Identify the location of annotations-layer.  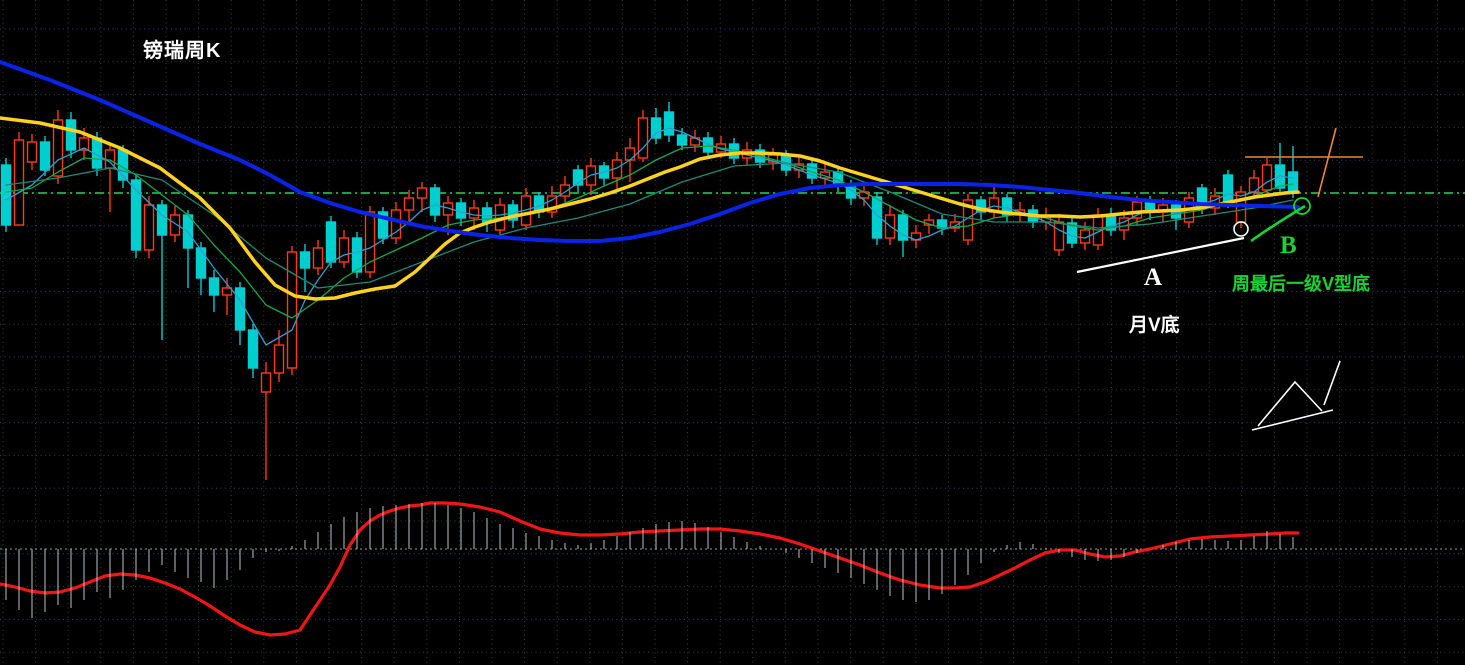
(1219, 279).